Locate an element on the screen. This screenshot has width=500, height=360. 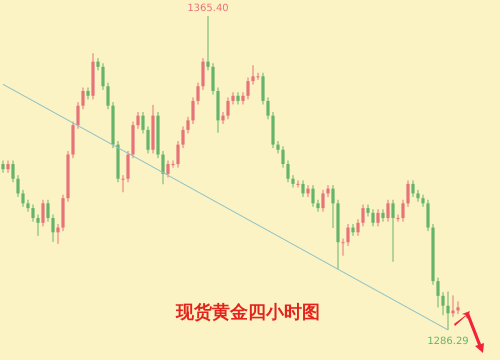
annotation: 1286.29 is located at coordinates (448, 341).